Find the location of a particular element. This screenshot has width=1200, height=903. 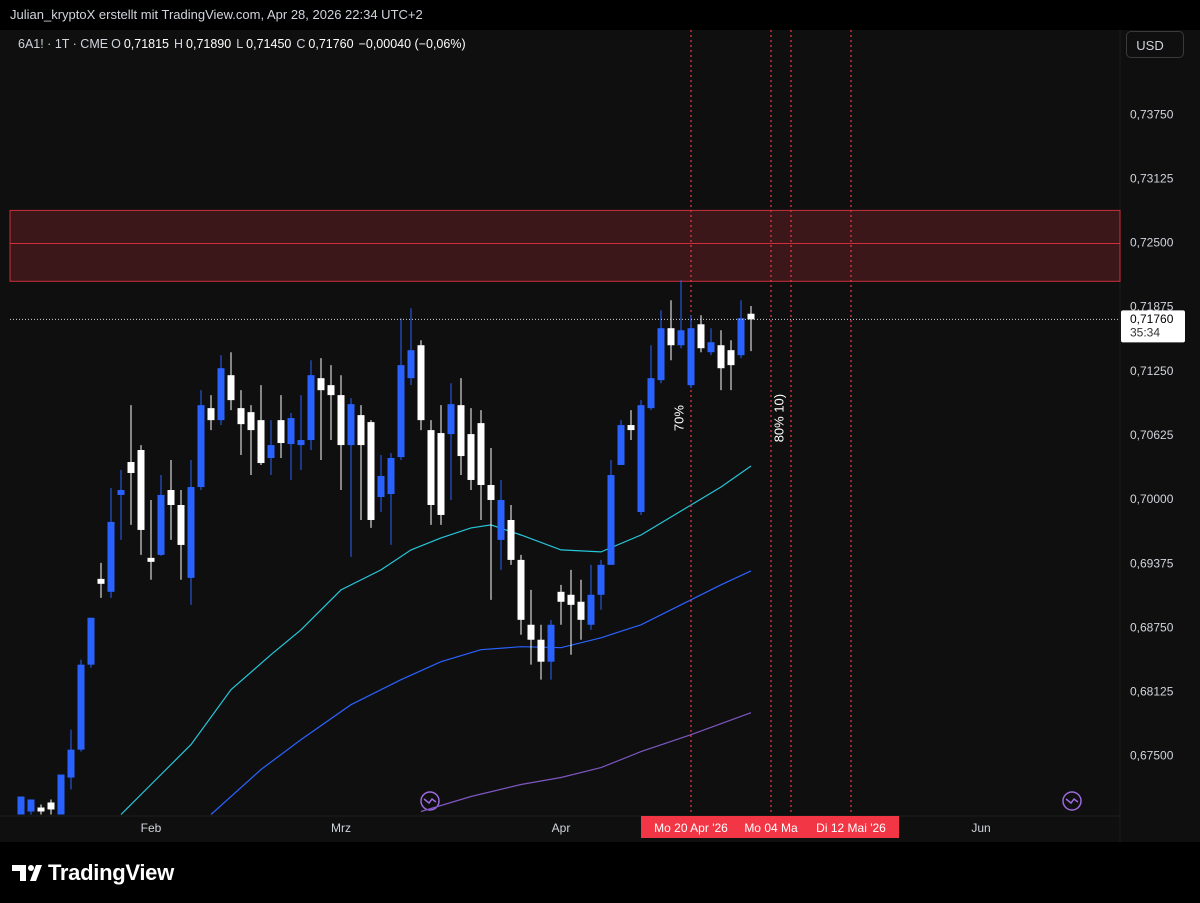

symbol: 6A1! · 1T · CME is located at coordinates (63, 44).